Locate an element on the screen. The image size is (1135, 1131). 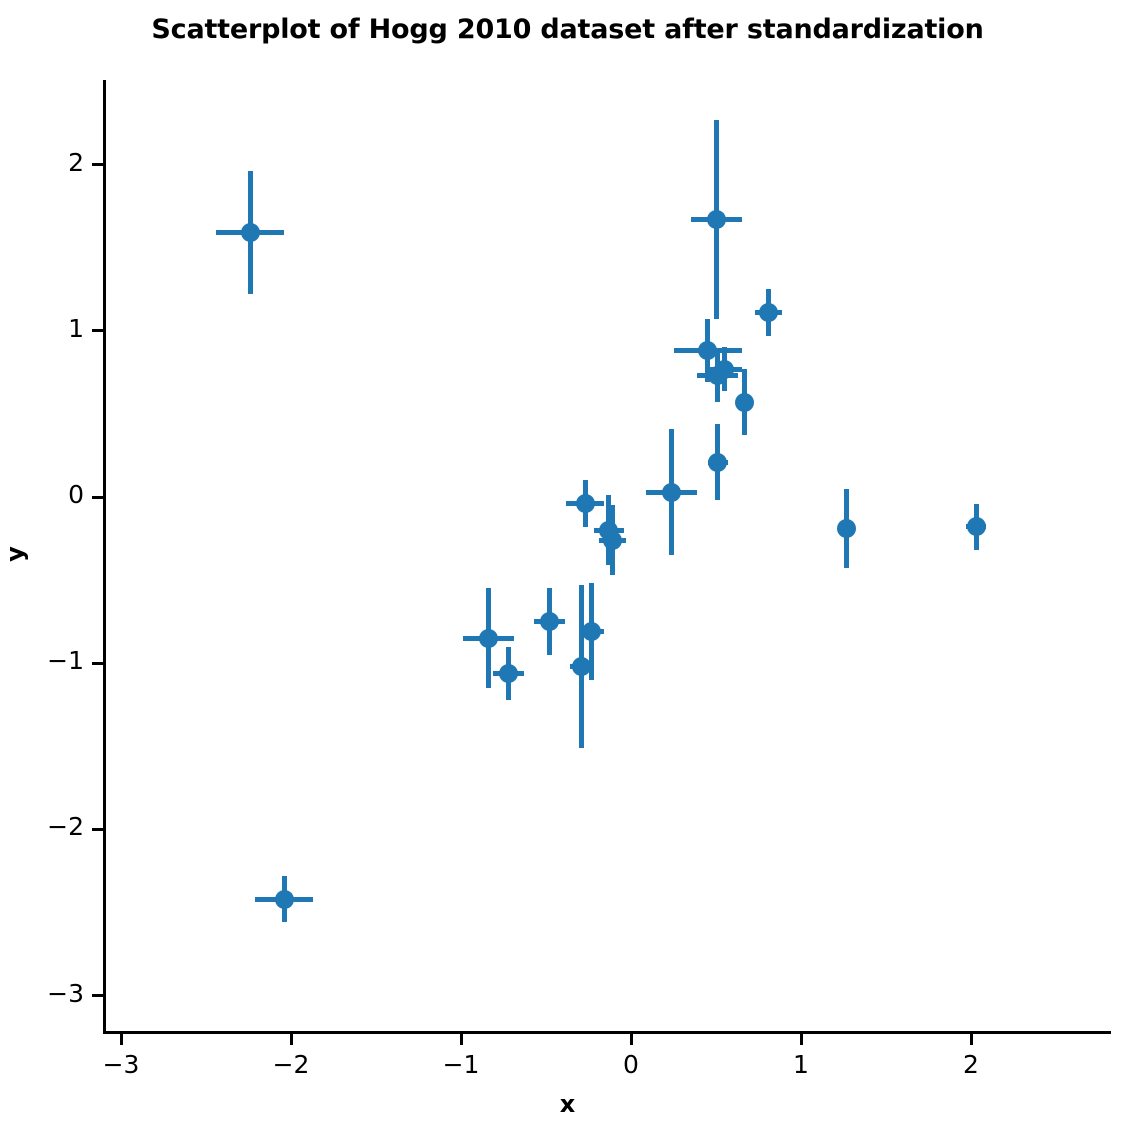
y-axis-tick-label: −1 is located at coordinates (65, 661).